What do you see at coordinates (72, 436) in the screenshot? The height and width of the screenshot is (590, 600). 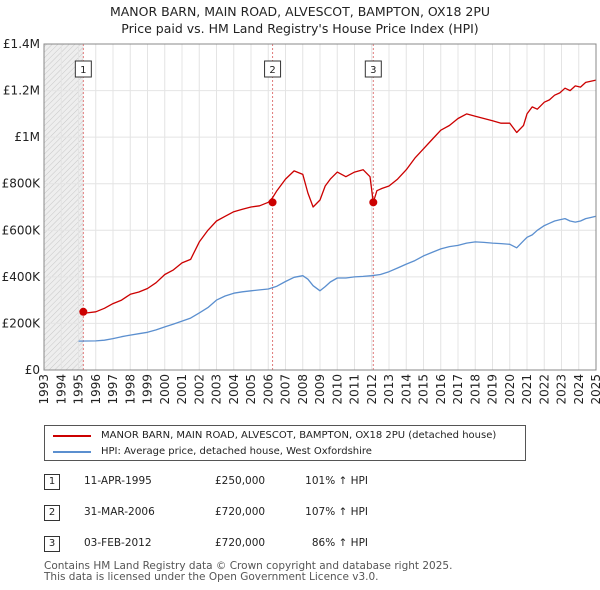 I see `legend-swatch-property` at bounding box center [72, 436].